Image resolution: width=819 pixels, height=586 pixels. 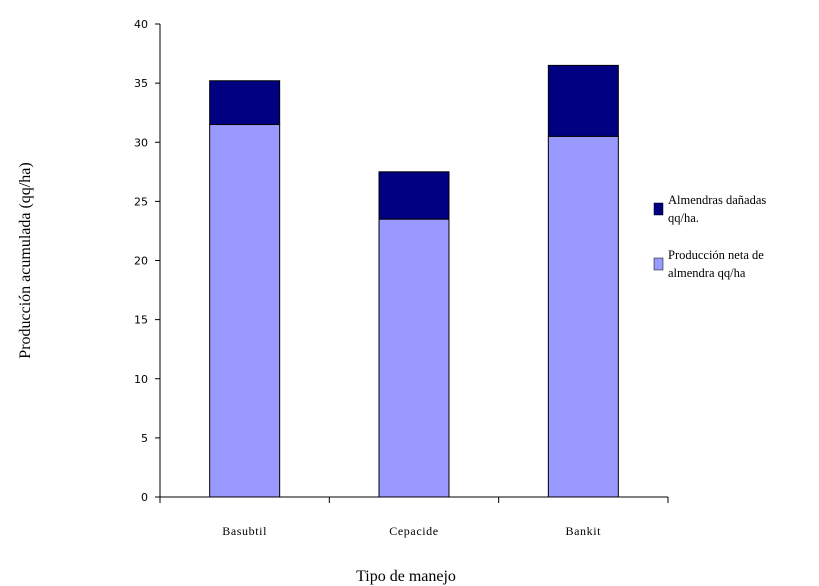 I want to click on y-axis-ticks: 0 5 10 15 20 25 30 35 40, so click(x=147, y=261).